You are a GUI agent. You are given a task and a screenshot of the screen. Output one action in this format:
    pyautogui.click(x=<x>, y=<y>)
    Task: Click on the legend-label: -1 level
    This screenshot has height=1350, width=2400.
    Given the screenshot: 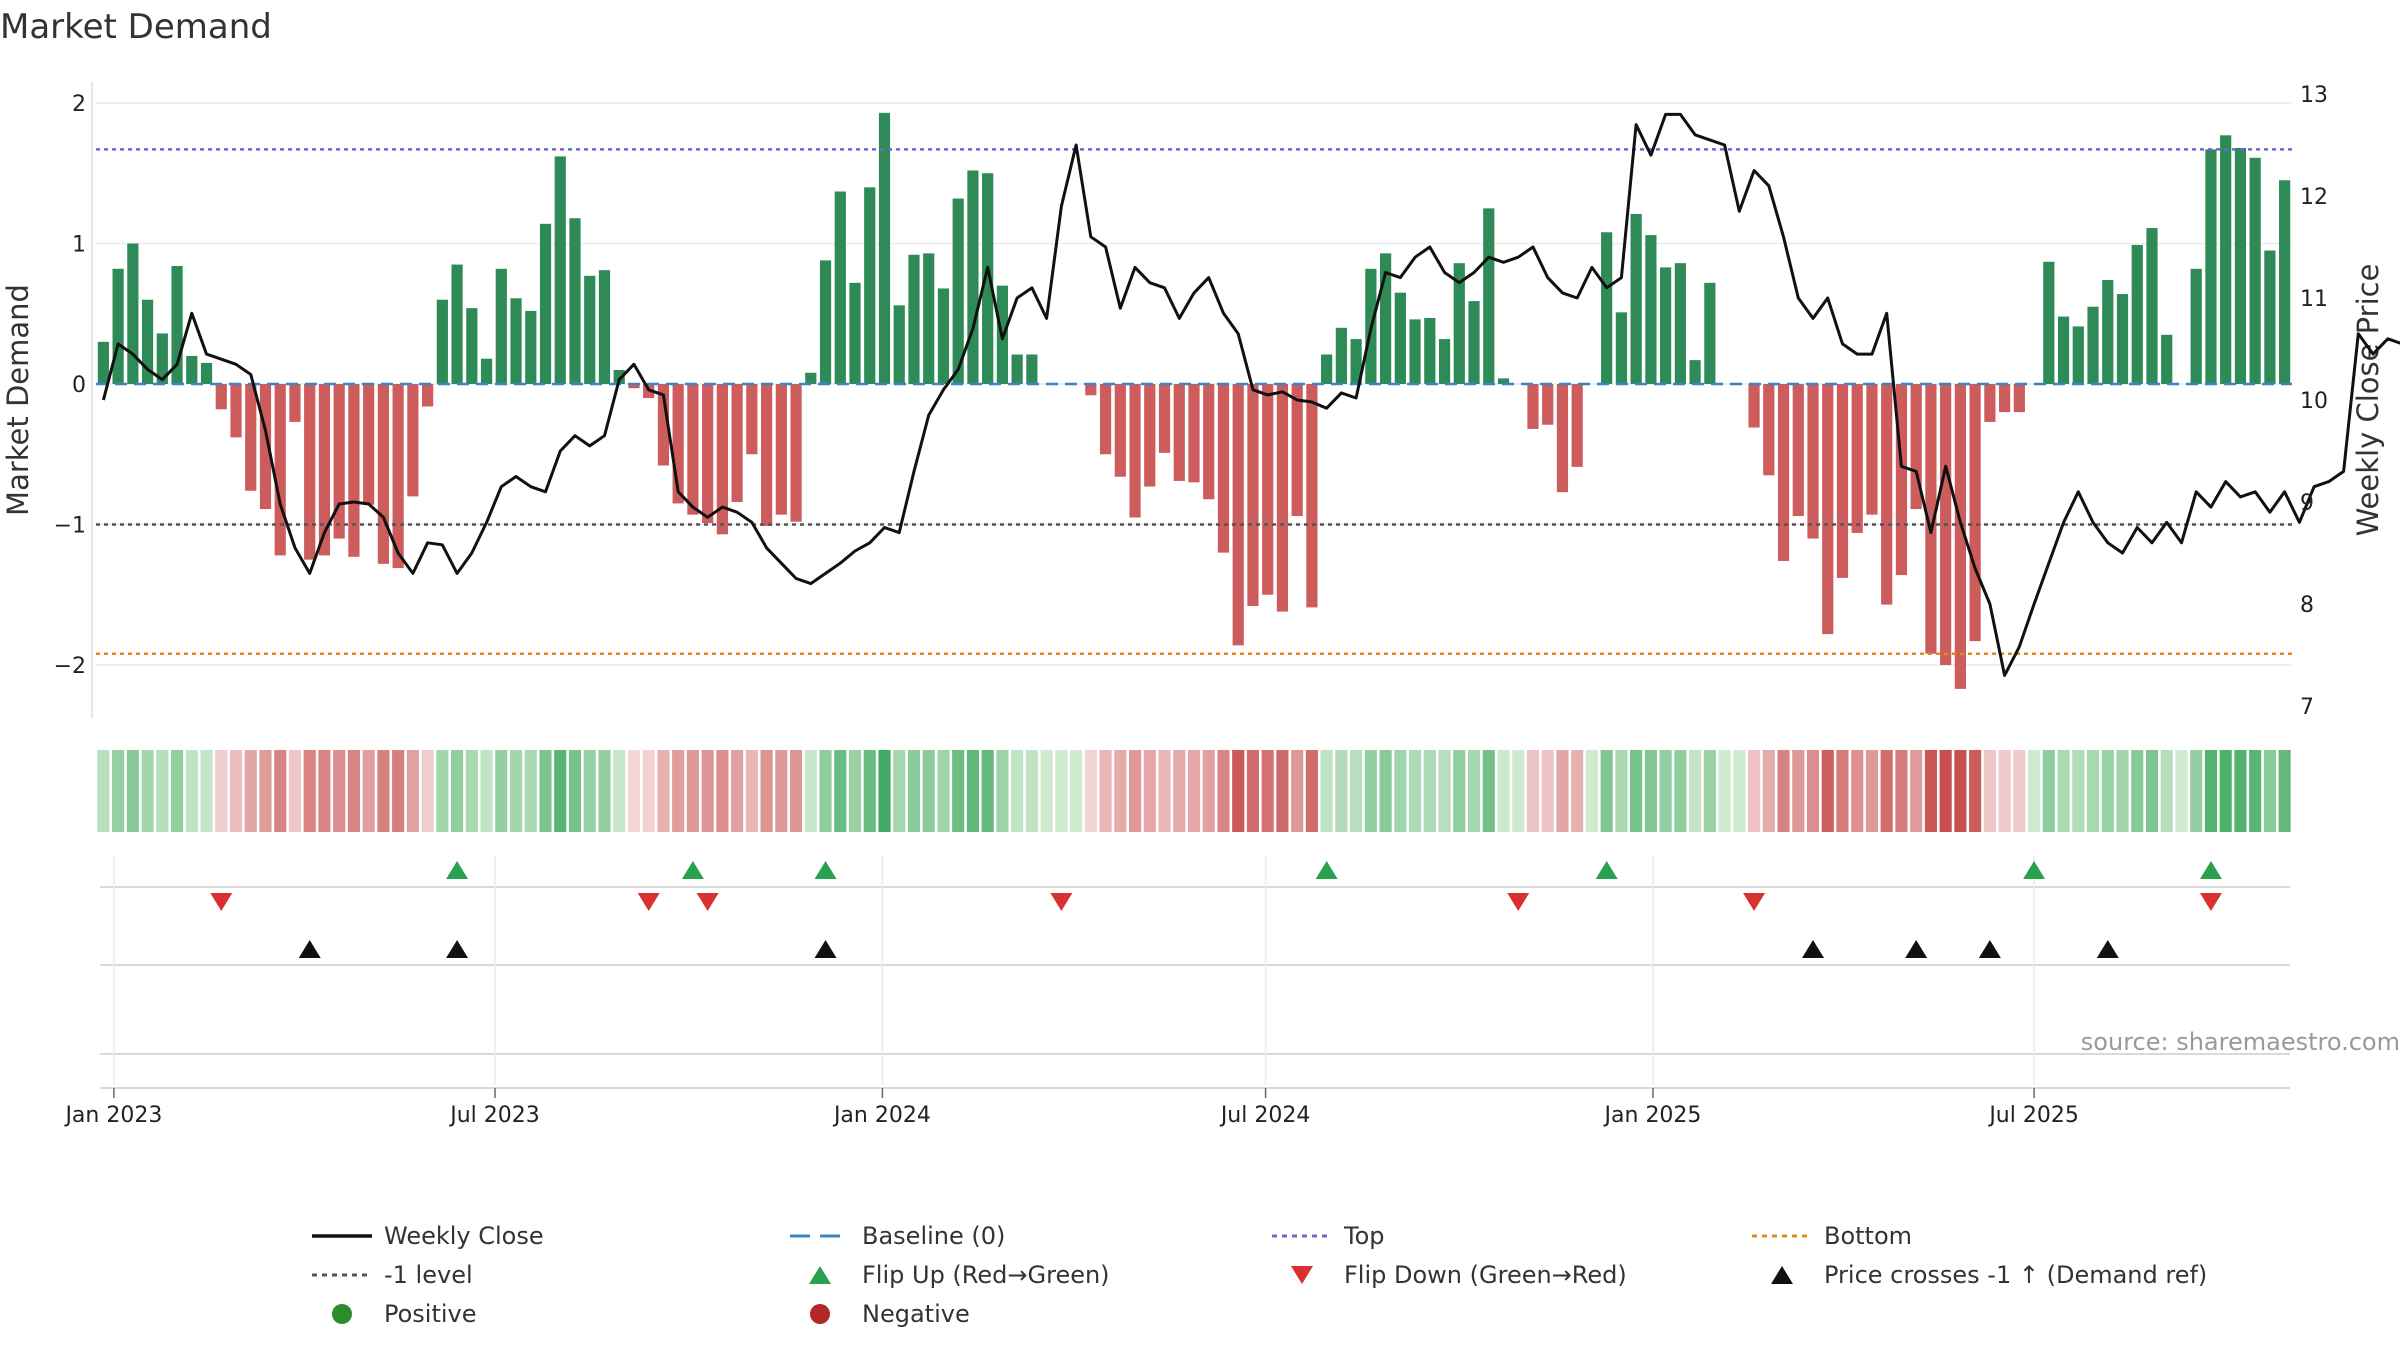 What is the action you would take?
    pyautogui.click(x=428, y=1275)
    